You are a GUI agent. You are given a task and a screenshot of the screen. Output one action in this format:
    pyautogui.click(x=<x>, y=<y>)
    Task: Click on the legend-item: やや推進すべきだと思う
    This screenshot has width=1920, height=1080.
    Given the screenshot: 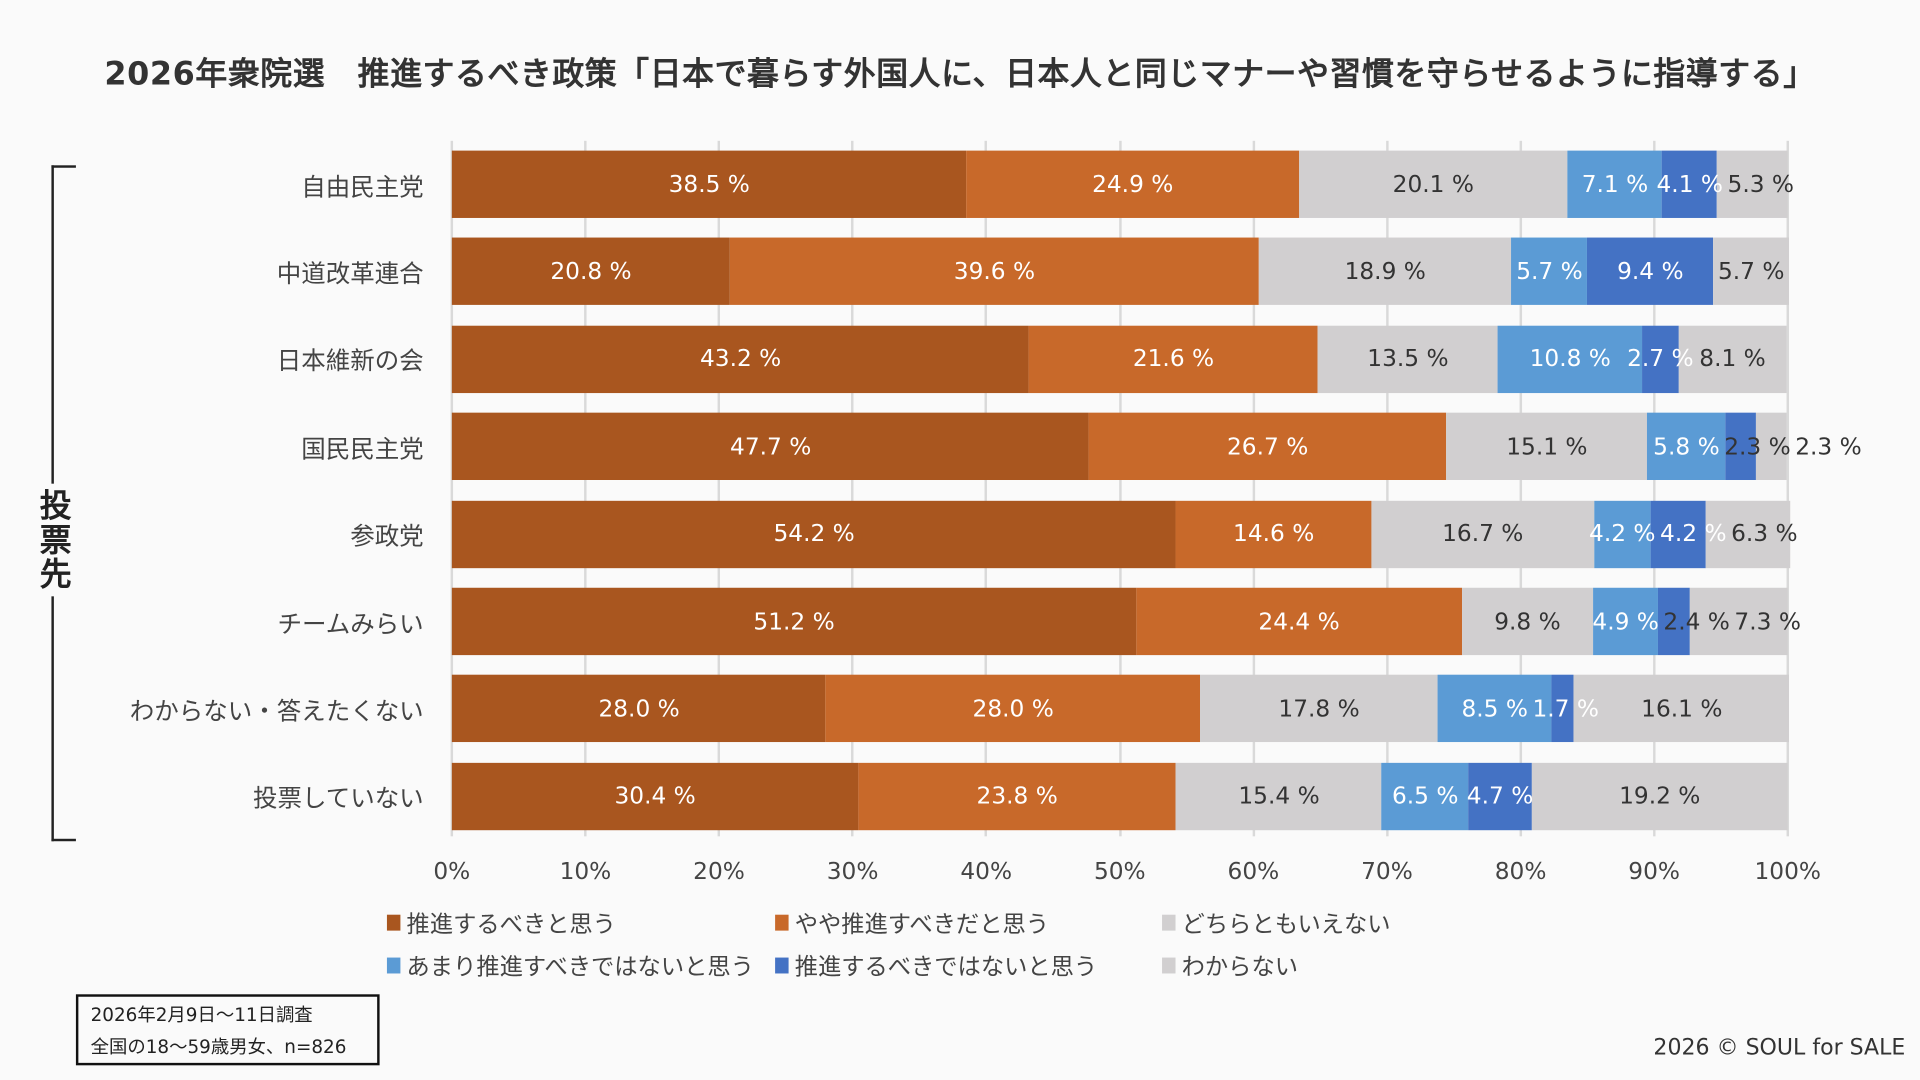 What is the action you would take?
    pyautogui.click(x=912, y=922)
    